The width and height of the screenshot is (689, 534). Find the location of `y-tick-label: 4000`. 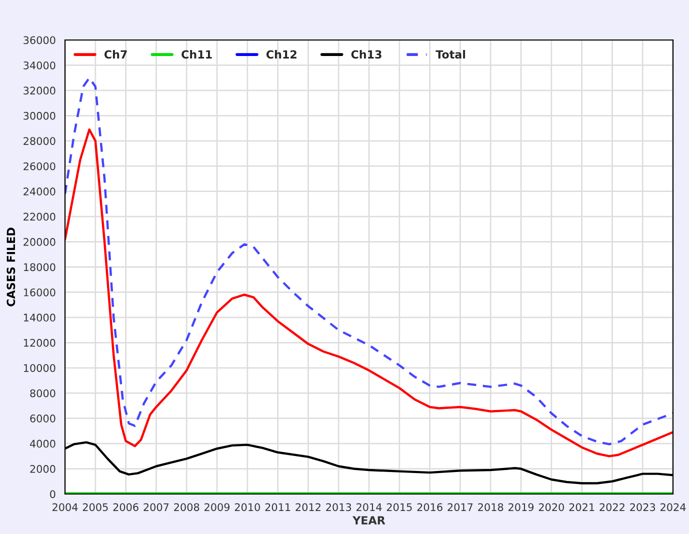

y-tick-label: 4000 is located at coordinates (43, 444).